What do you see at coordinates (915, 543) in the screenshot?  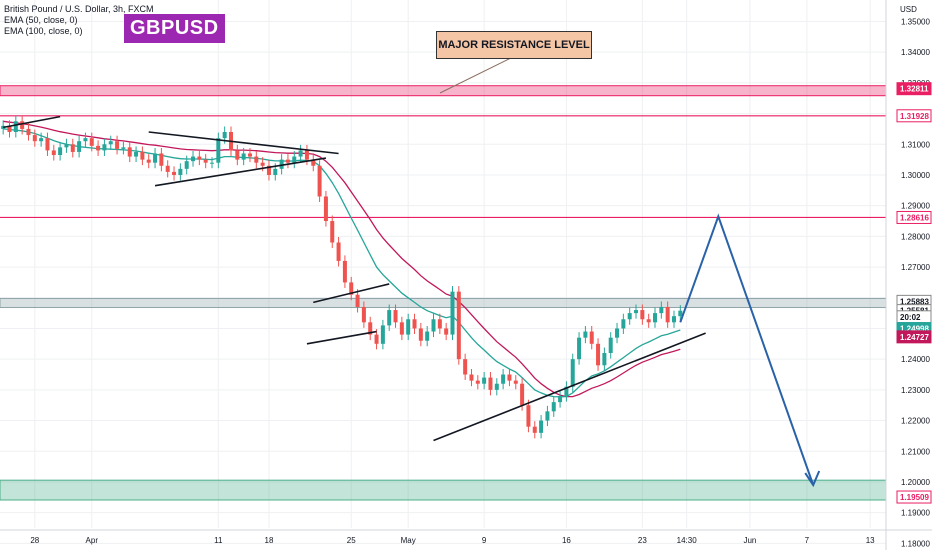 I see `price-tick-label: 1.18000` at bounding box center [915, 543].